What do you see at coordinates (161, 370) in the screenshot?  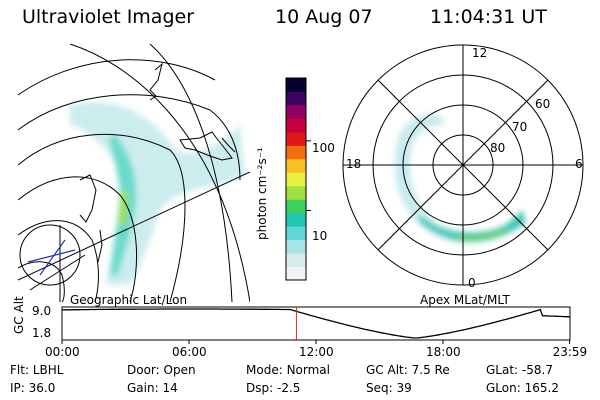 I see `info-door: Door: Open` at bounding box center [161, 370].